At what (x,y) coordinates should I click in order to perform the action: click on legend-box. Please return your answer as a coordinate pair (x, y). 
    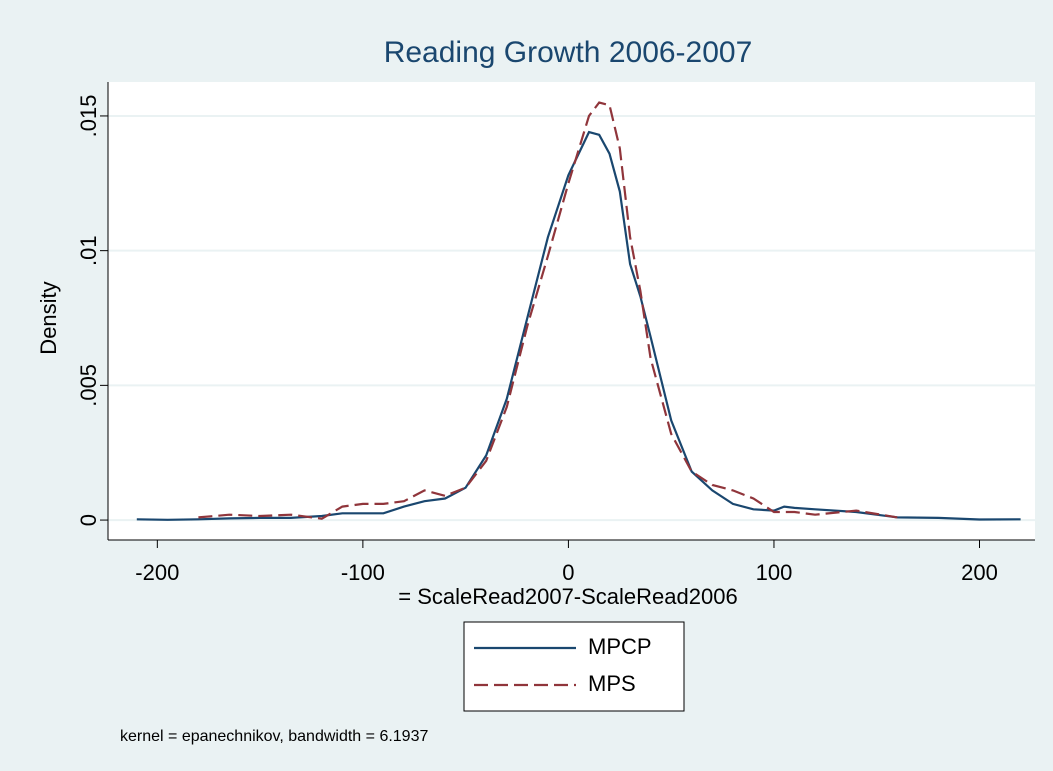
    Looking at the image, I should click on (574, 666).